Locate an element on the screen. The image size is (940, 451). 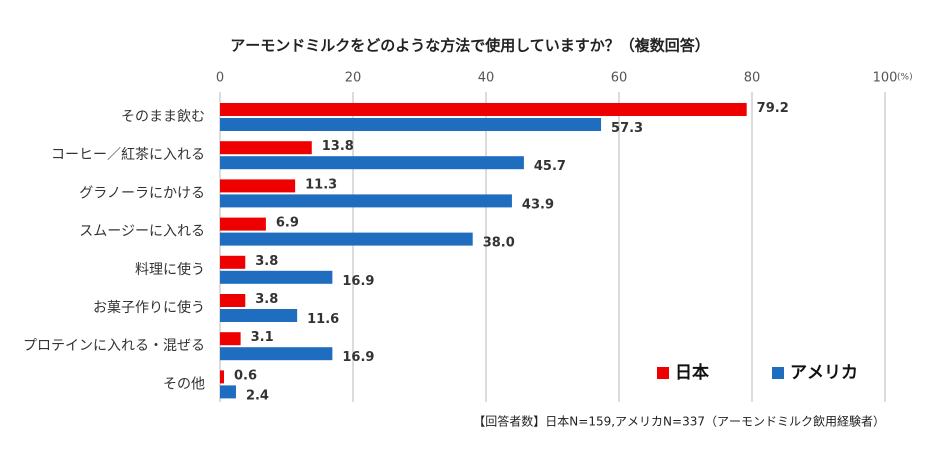
legend-label: アメリカ is located at coordinates (824, 373).